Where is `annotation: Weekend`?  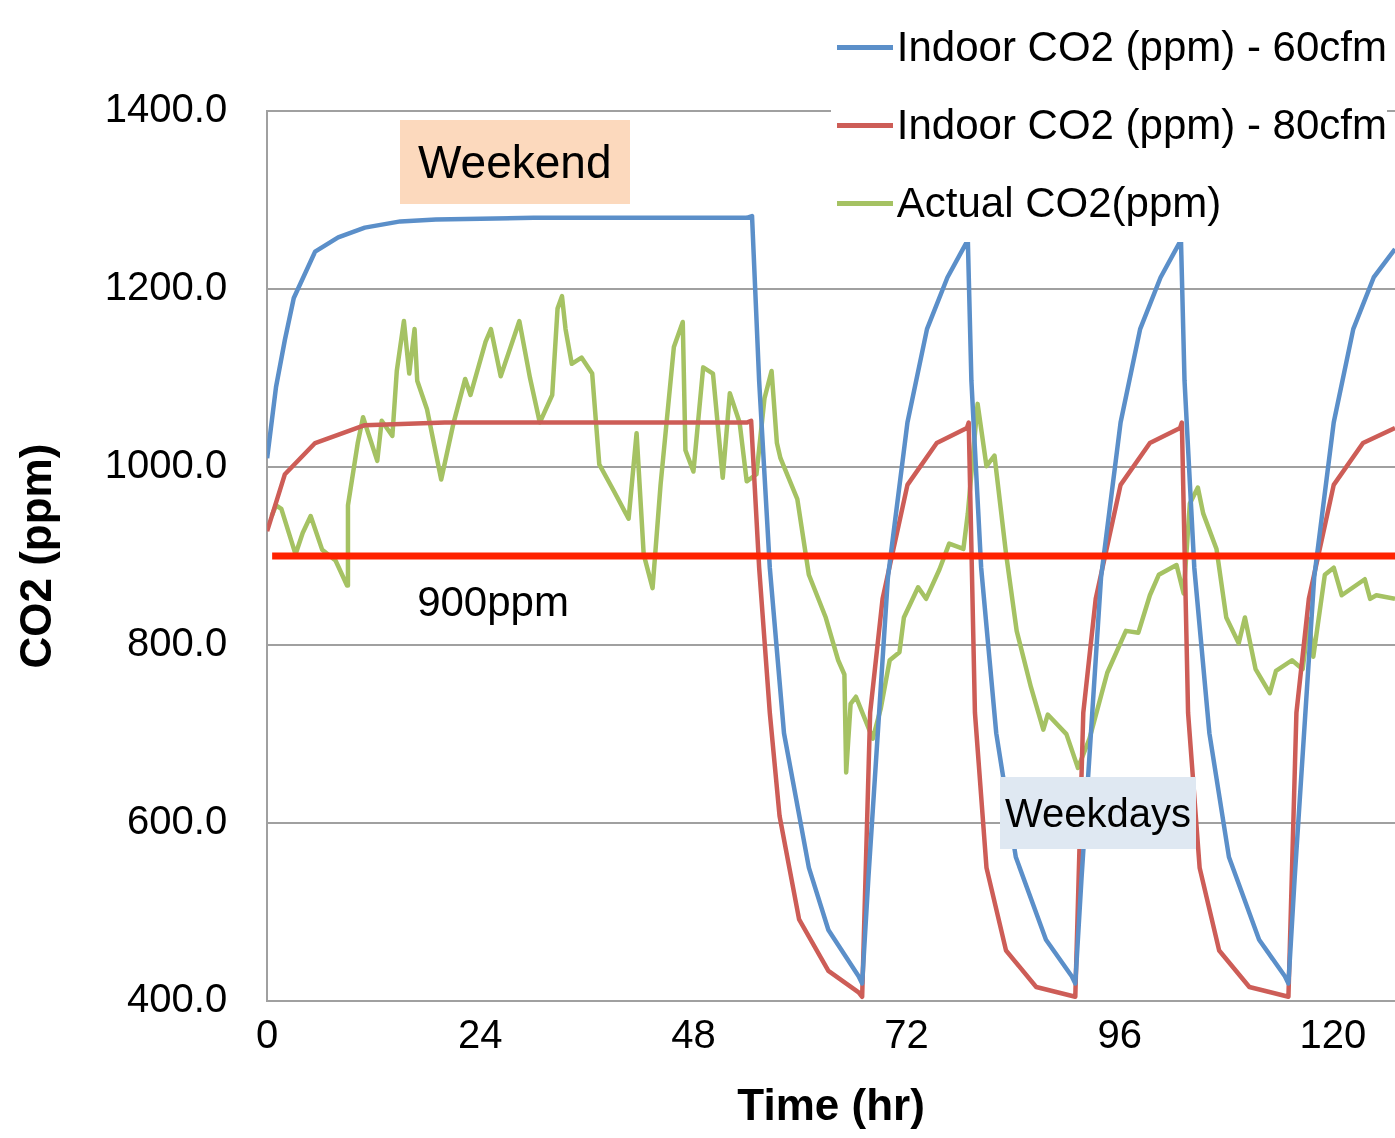 annotation: Weekend is located at coordinates (515, 162).